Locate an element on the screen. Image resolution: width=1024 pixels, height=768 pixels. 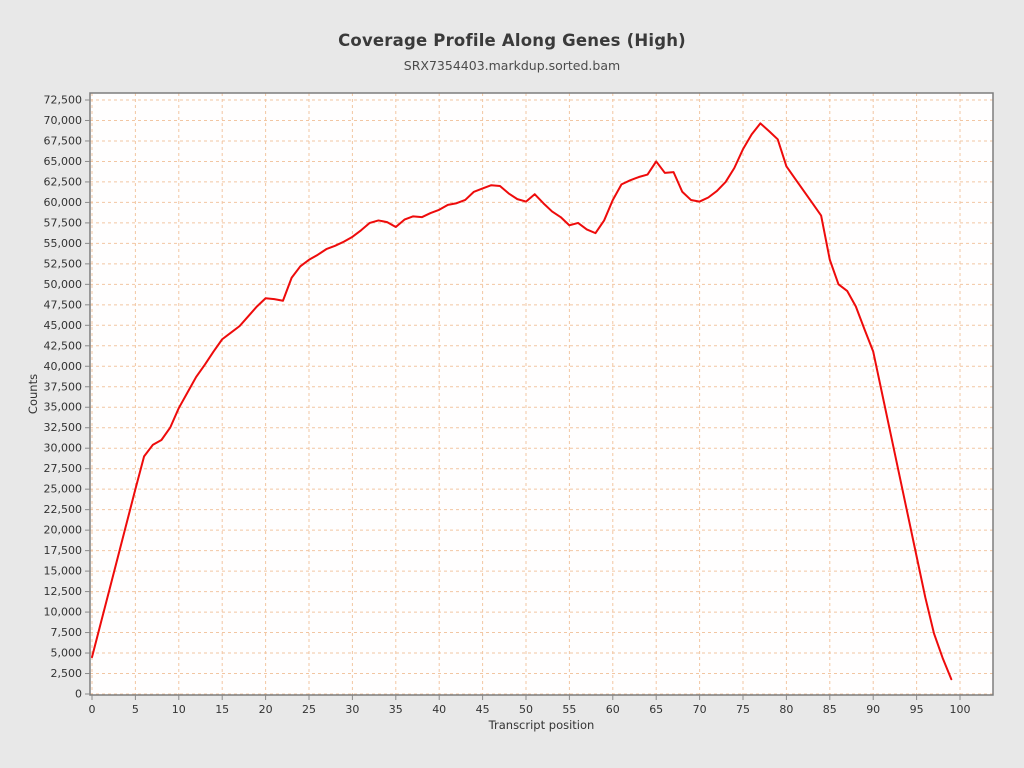
x-tick-label: 80 is located at coordinates (786, 709).